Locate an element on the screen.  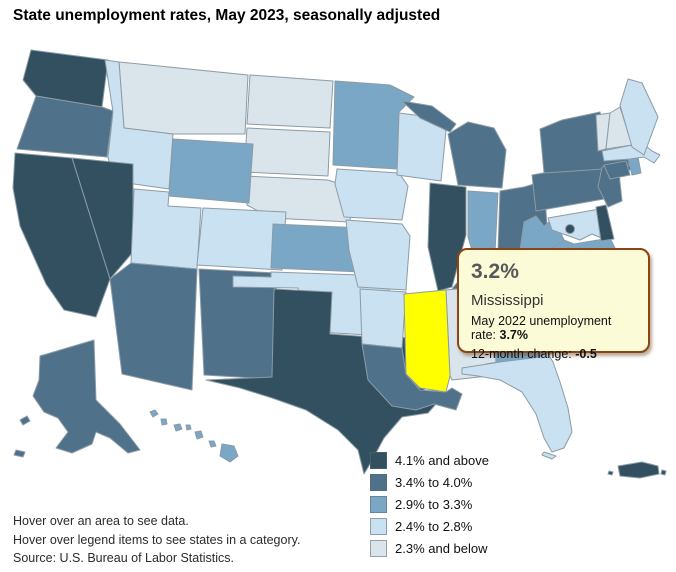
state-alaska is located at coordinates (77, 398).